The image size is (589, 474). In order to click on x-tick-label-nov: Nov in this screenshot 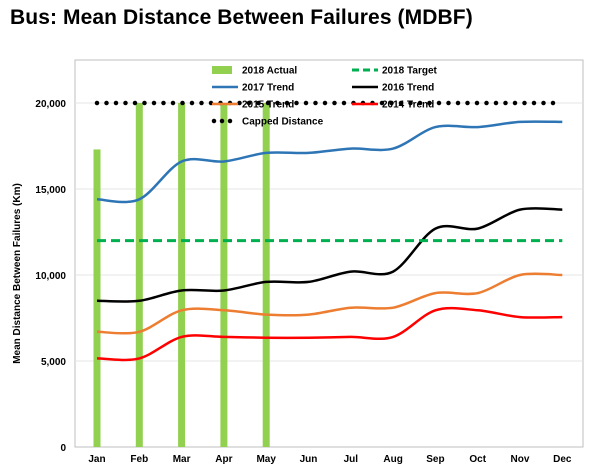, I will do `click(520, 459)`.